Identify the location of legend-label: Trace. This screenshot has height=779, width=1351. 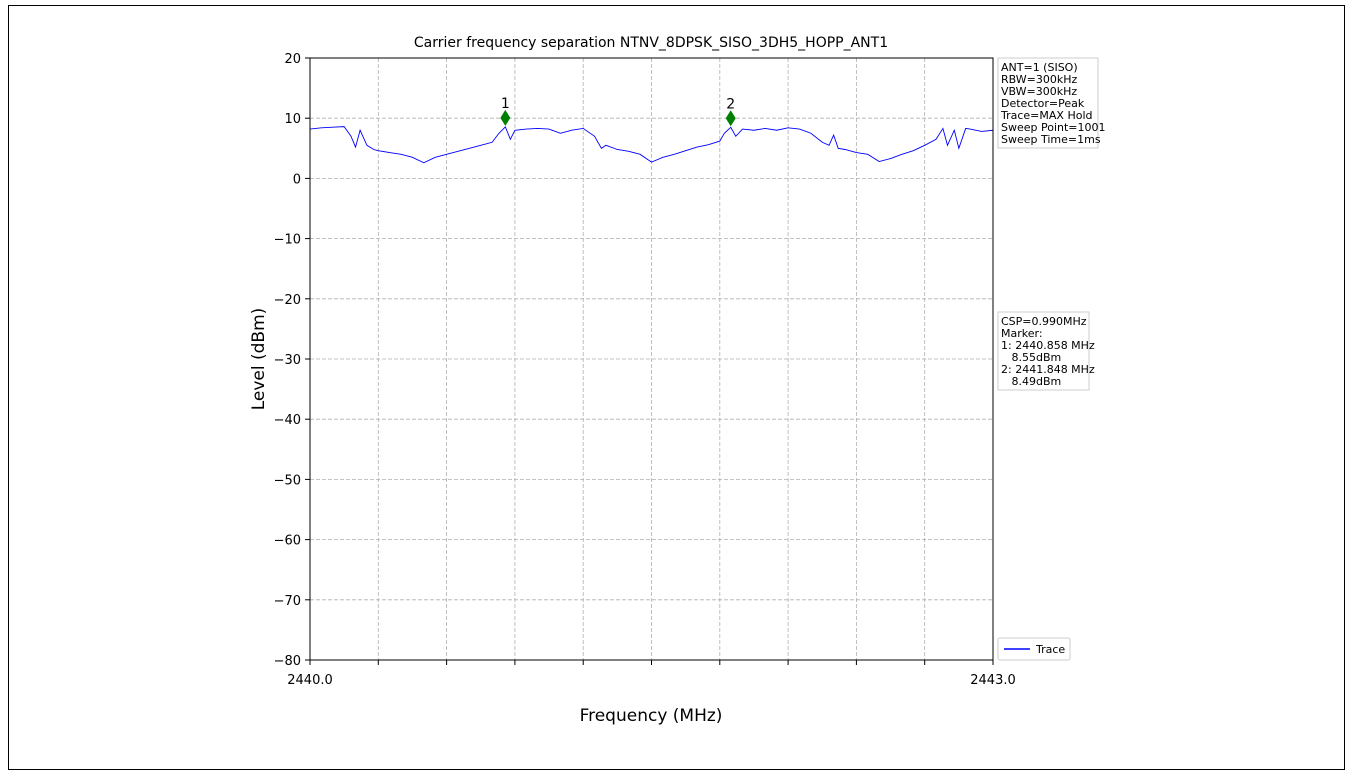
(1050, 649).